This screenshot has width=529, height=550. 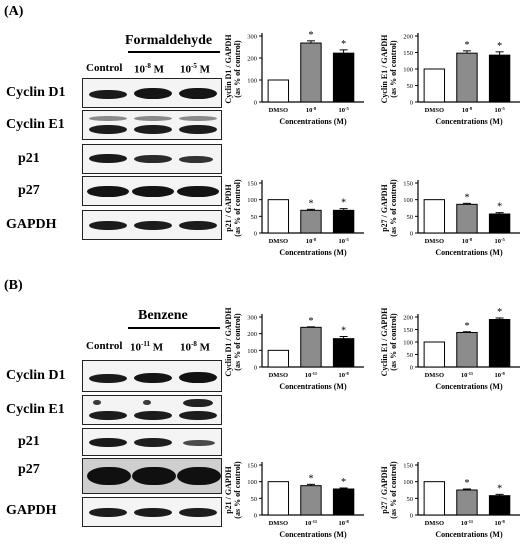 I want to click on y-axis-label: Cyclin D1 / GAPDH, so click(x=228, y=69).